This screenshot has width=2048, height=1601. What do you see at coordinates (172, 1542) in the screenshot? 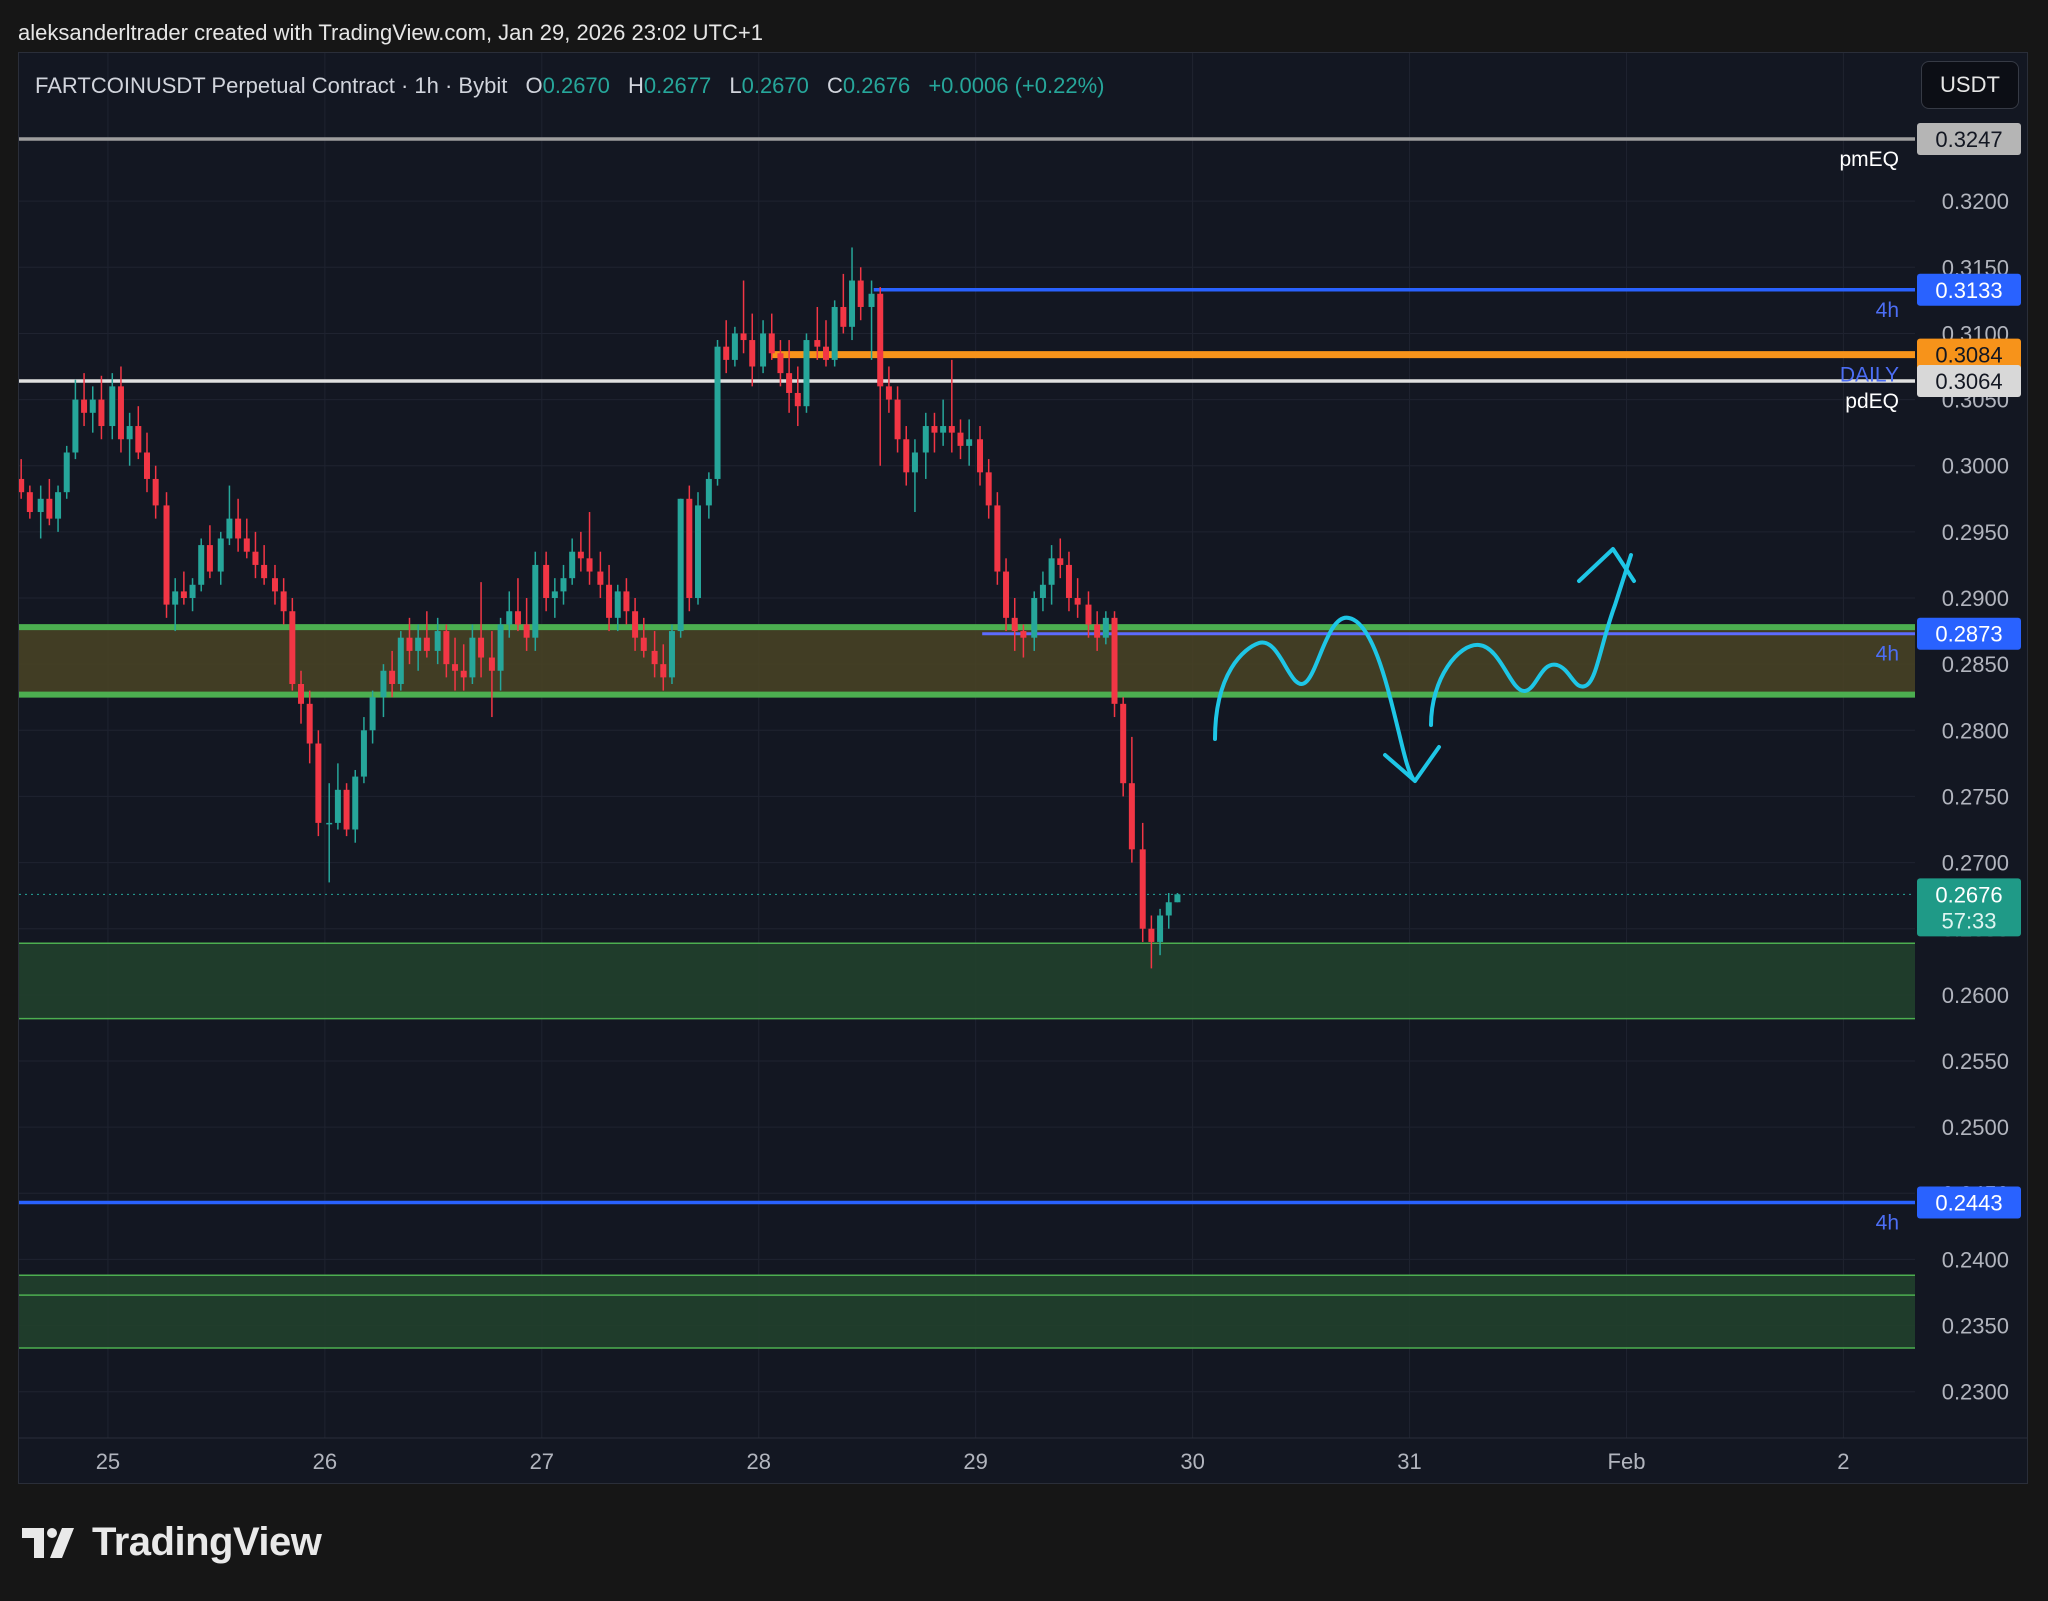
I see `tradingview-logo: TradingView` at bounding box center [172, 1542].